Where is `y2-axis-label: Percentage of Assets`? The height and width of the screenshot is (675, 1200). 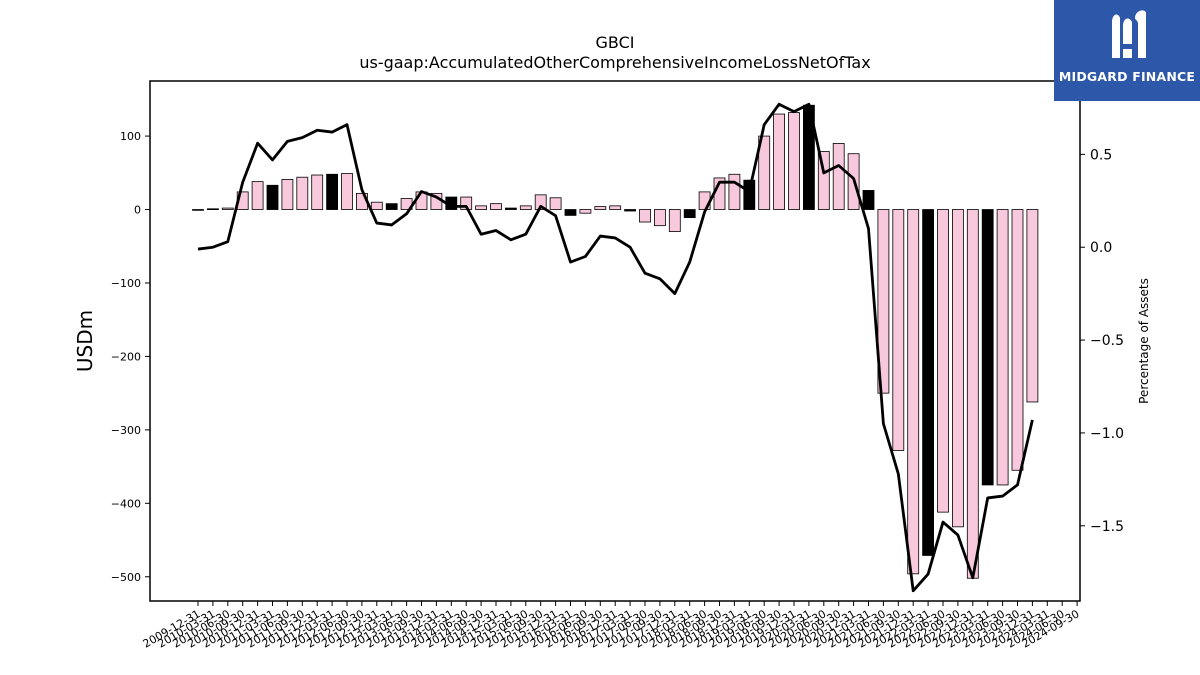
y2-axis-label: Percentage of Assets is located at coordinates (1144, 341).